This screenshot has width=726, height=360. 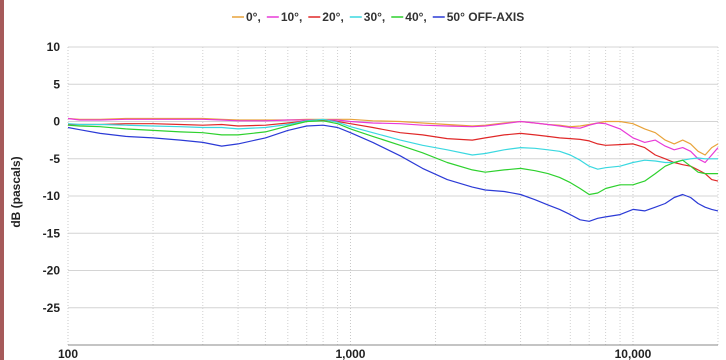 What do you see at coordinates (374, 17) in the screenshot?
I see `legend-label: 30°,` at bounding box center [374, 17].